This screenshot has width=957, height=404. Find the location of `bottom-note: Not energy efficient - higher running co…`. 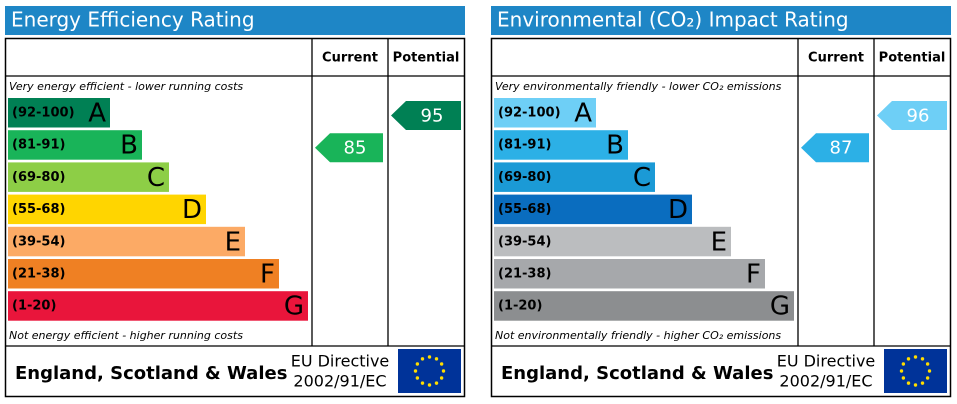

bottom-note: Not energy efficient - higher running co… is located at coordinates (126, 335).